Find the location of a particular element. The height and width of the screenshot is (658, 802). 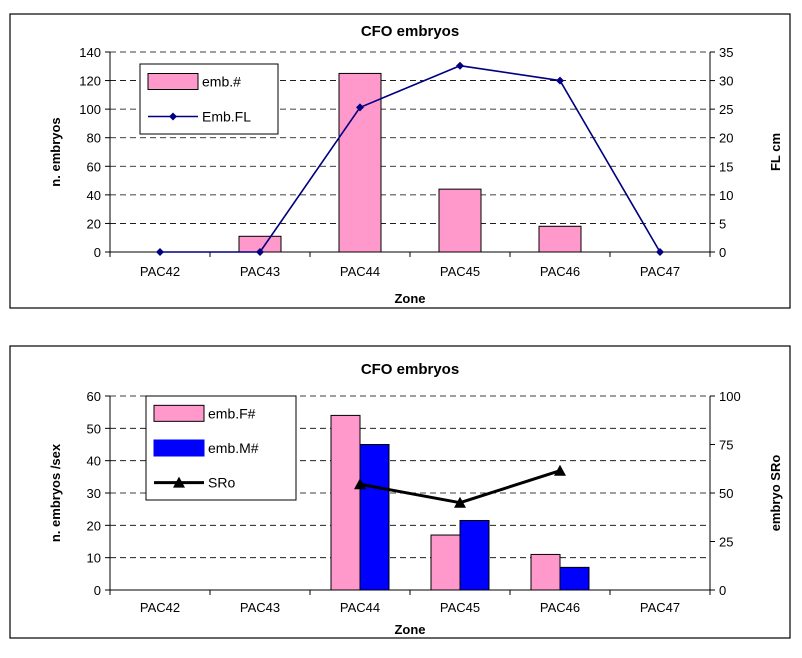

chart-1-y2-tick-label: 15 is located at coordinates (726, 166).